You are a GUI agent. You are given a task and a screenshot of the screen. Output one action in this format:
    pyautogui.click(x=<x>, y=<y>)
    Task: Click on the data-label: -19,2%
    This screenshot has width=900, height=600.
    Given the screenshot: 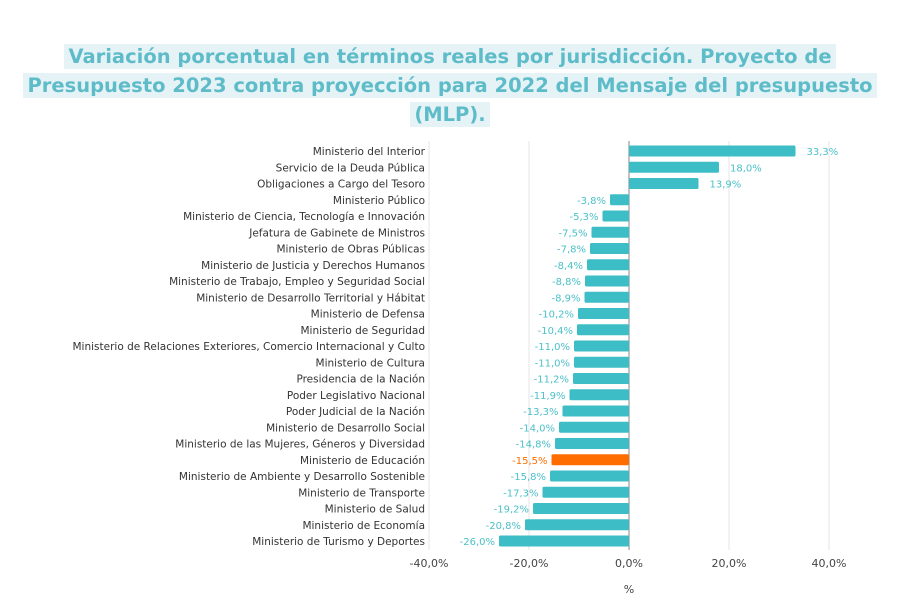 What is the action you would take?
    pyautogui.click(x=511, y=510)
    